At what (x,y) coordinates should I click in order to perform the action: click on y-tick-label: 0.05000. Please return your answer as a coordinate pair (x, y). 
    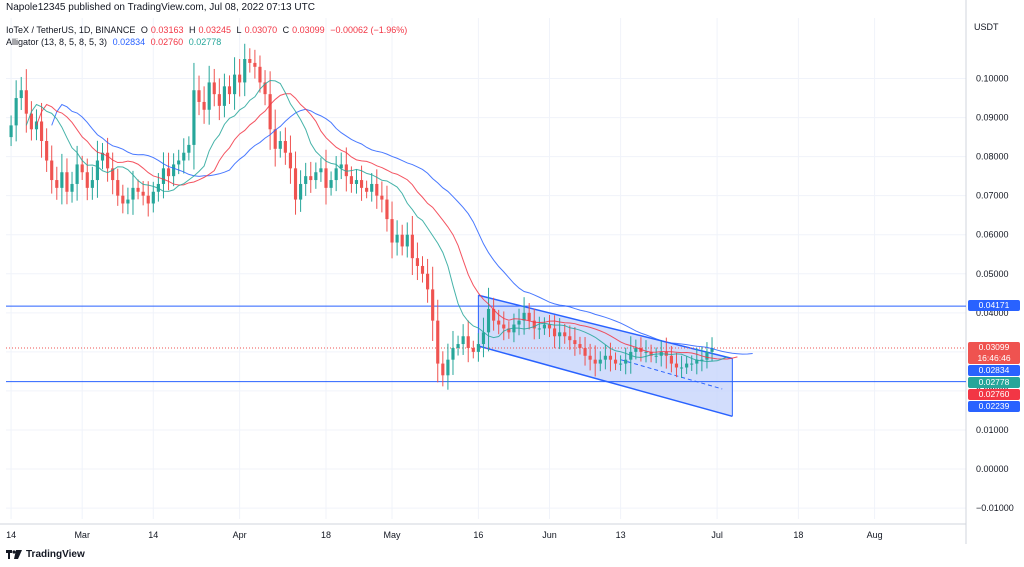
    Looking at the image, I should click on (992, 274).